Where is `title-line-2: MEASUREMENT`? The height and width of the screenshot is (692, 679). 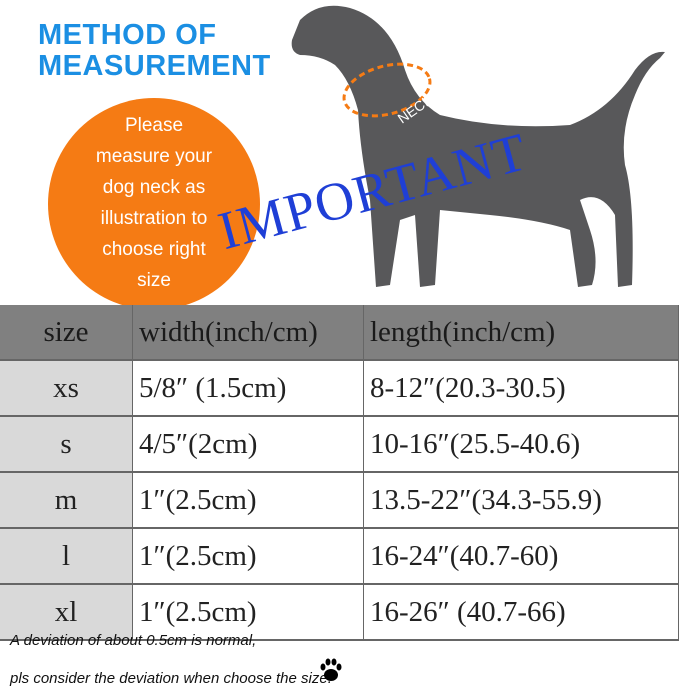
title-line-2: MEASUREMENT is located at coordinates (154, 66).